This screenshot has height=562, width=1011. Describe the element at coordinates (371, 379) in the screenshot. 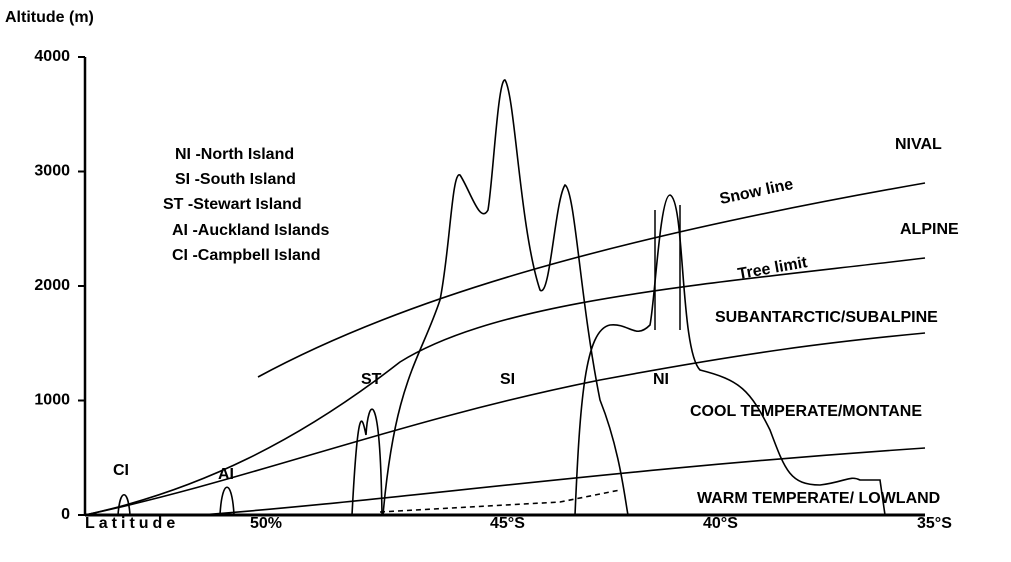

I see `island-label: ST` at that location.